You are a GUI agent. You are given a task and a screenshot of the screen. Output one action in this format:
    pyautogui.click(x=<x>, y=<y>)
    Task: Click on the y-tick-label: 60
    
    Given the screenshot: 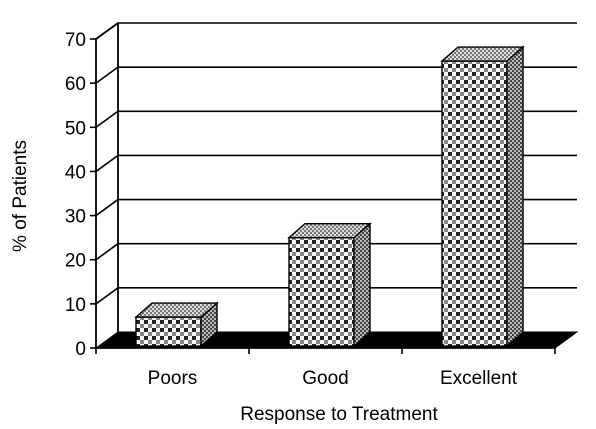 What is the action you would take?
    pyautogui.click(x=75, y=84)
    